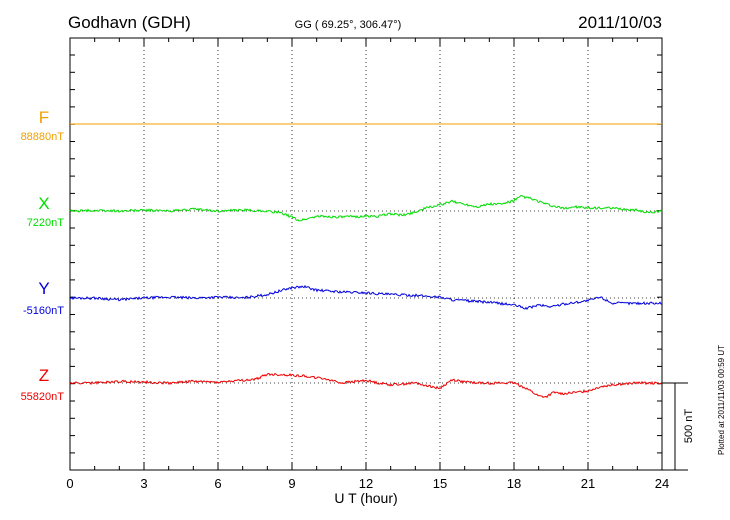 The height and width of the screenshot is (520, 730). I want to click on x-tick-label: 6, so click(217, 483).